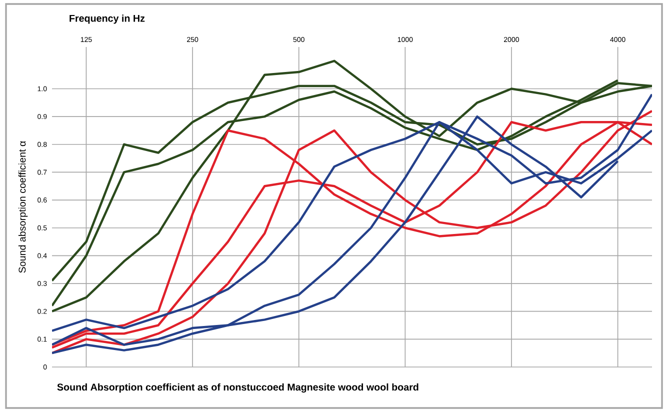 Image resolution: width=665 pixels, height=412 pixels. I want to click on x-axis-title: Frequency in Hz, so click(107, 19).